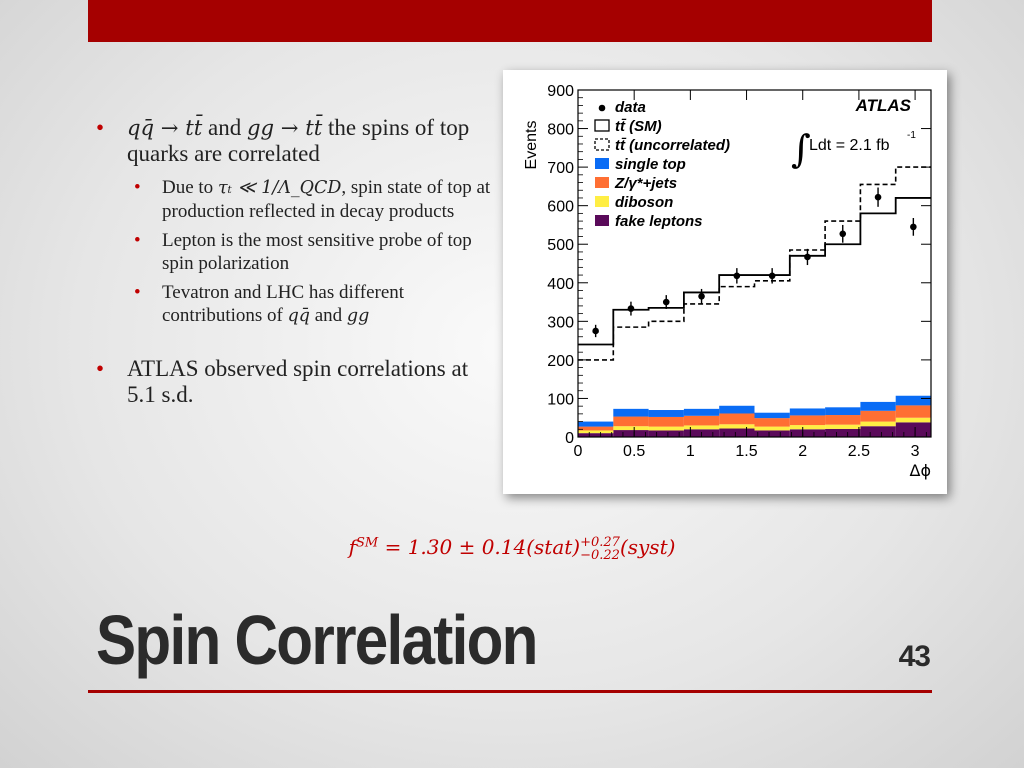  What do you see at coordinates (560, 207) in the screenshot?
I see `y-tick-label: 600` at bounding box center [560, 207].